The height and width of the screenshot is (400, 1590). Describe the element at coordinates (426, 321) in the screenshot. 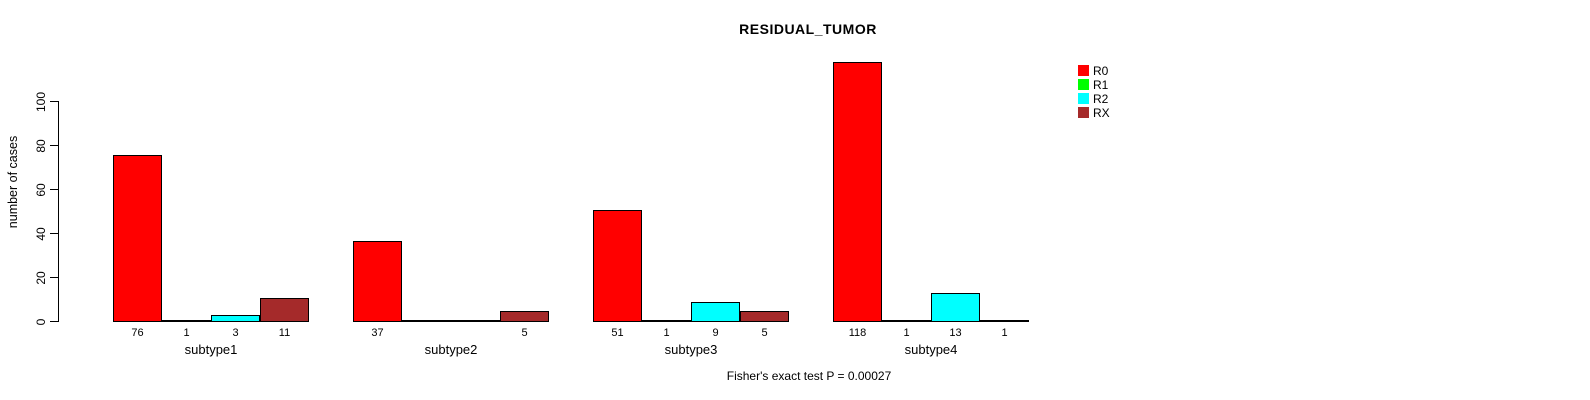

I see `bar-subtype2-R1` at that location.